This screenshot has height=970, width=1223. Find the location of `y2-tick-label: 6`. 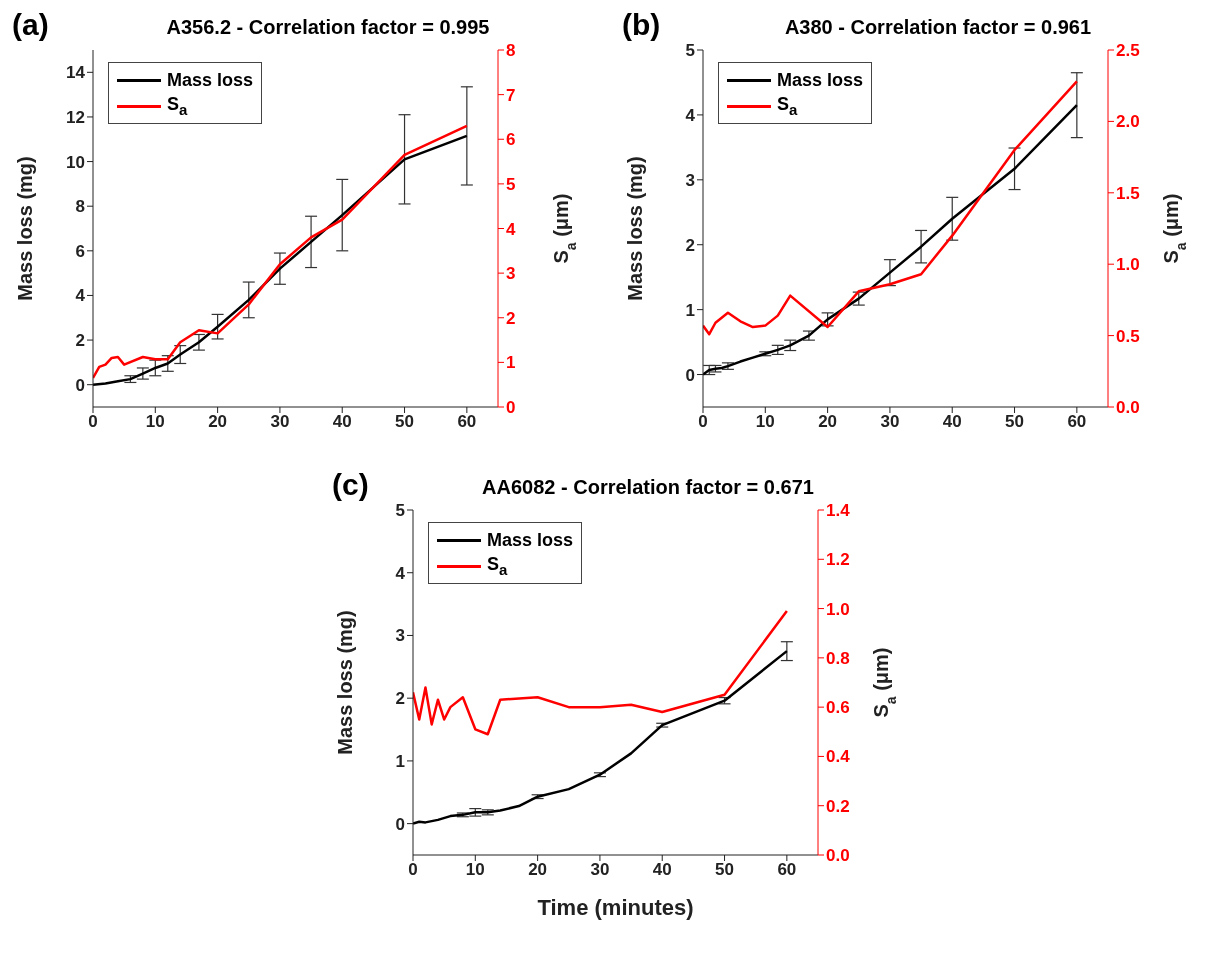

y2-tick-label: 6 is located at coordinates (511, 140).